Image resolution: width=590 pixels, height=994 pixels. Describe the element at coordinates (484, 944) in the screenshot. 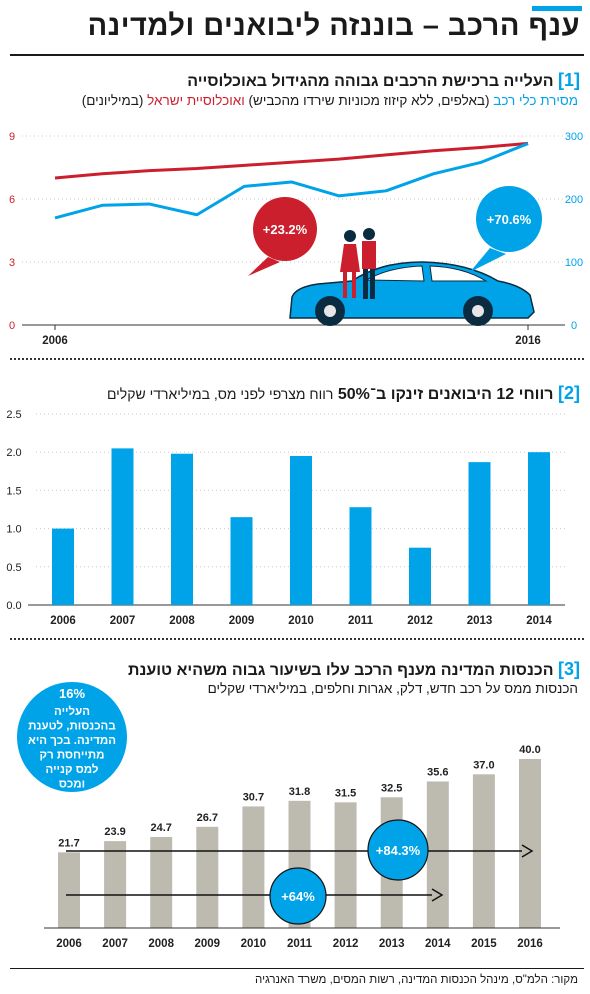

I see `x-axis-tick-label: 2015` at that location.